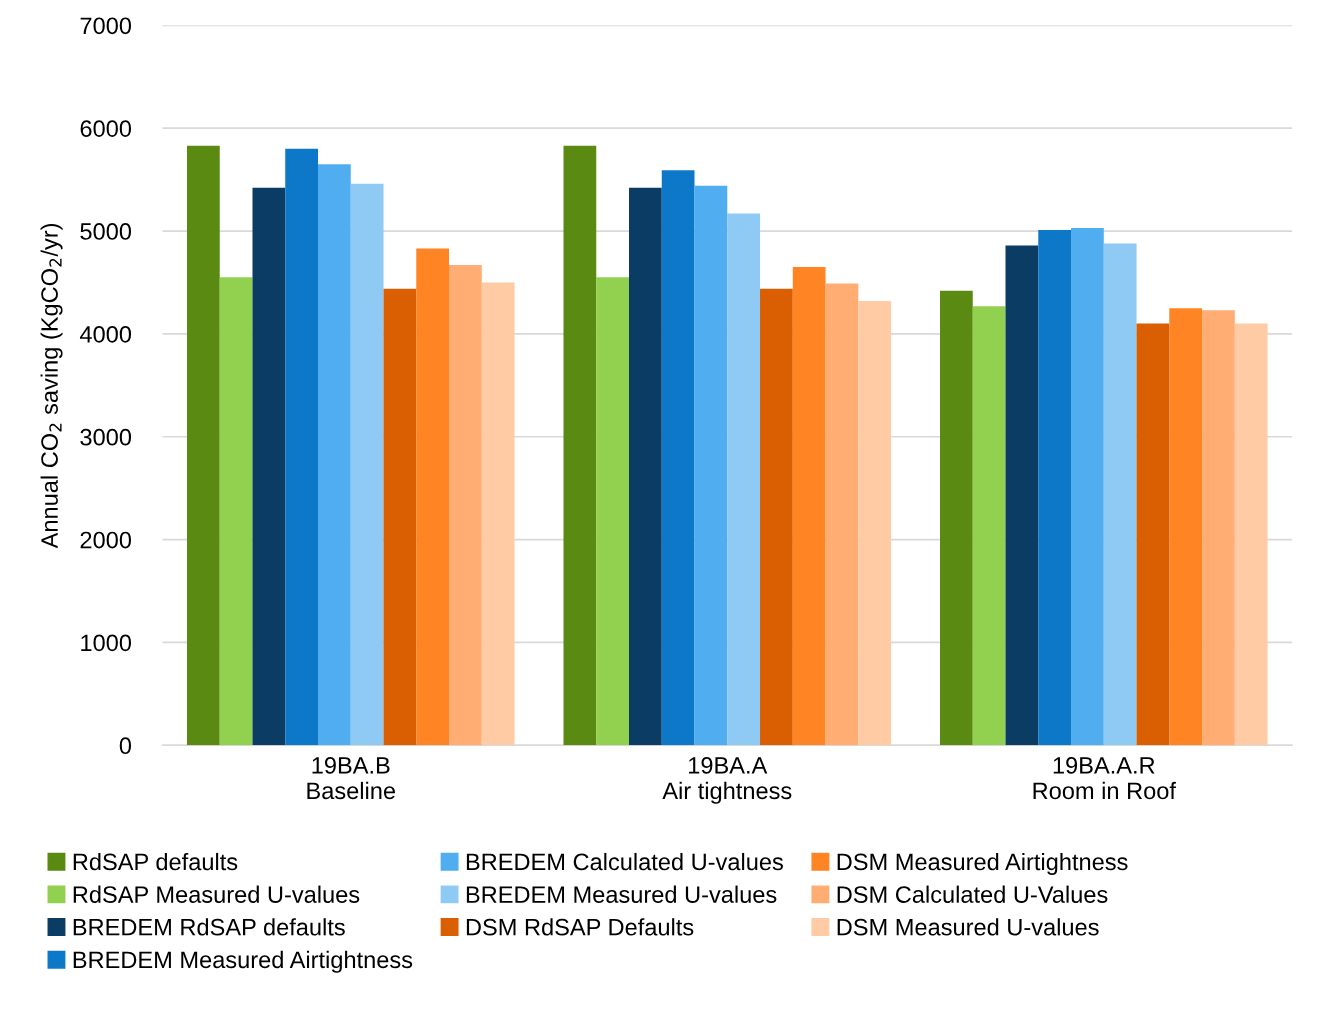 This screenshot has height=1014, width=1332. Describe the element at coordinates (727, 780) in the screenshot. I see `x-tick-label: 19BA.A Air tightness` at that location.